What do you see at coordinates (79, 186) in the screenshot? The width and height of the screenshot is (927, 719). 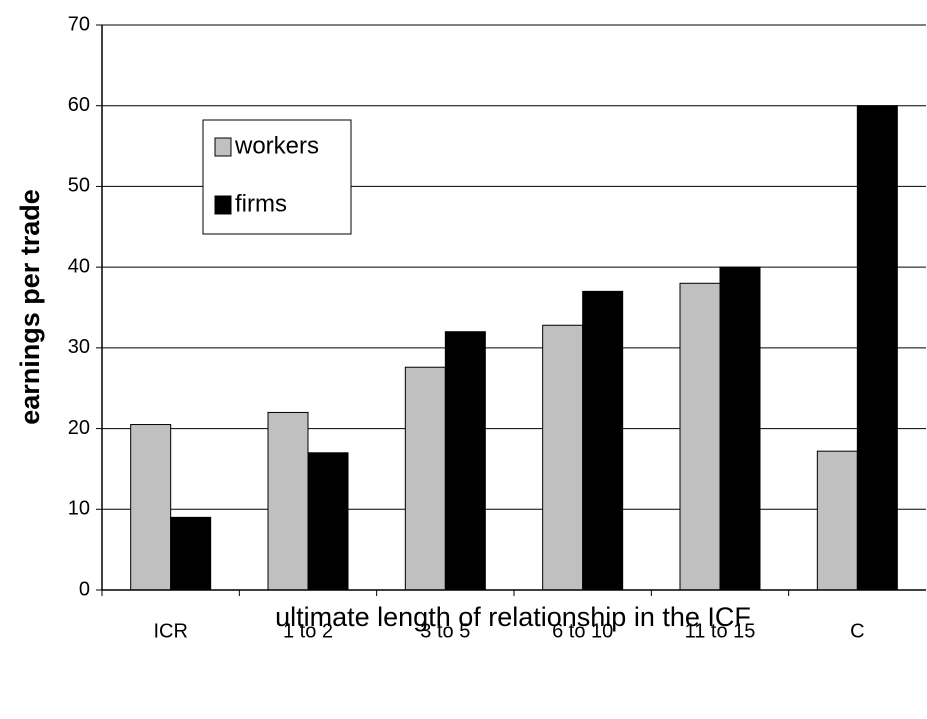 I see `y-tick-label: 50` at bounding box center [79, 186].